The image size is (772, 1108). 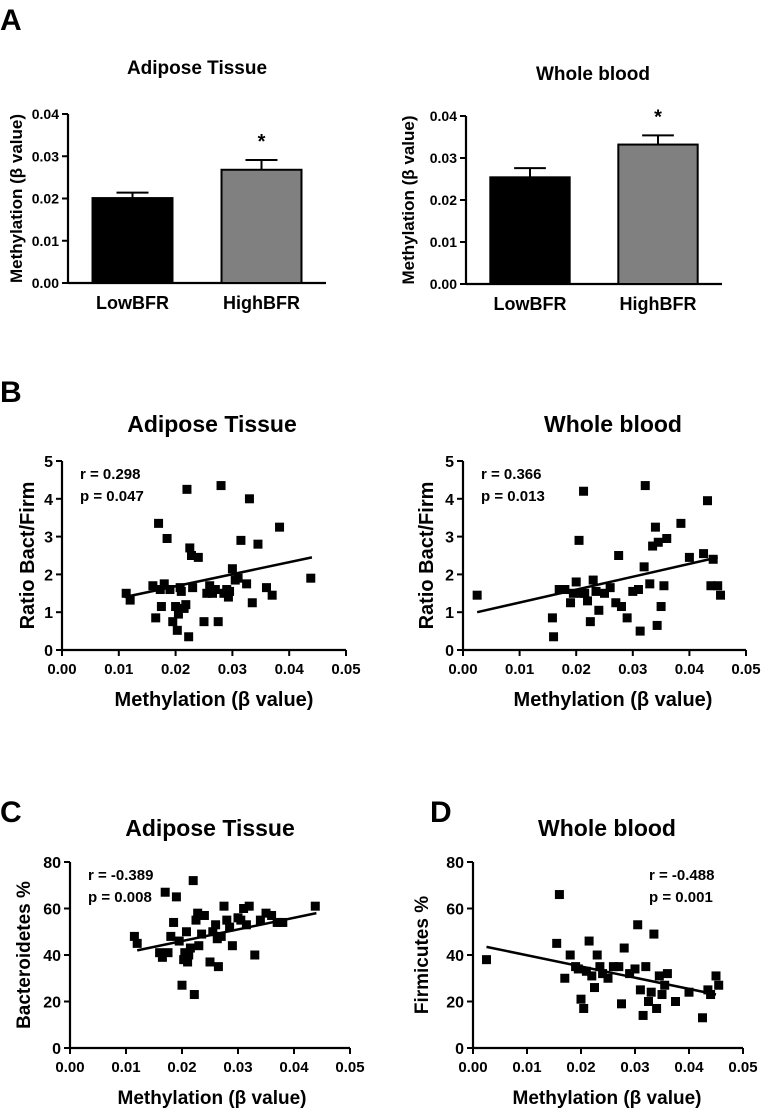 I want to click on y-tick-label: 0.00, so click(x=443, y=284).